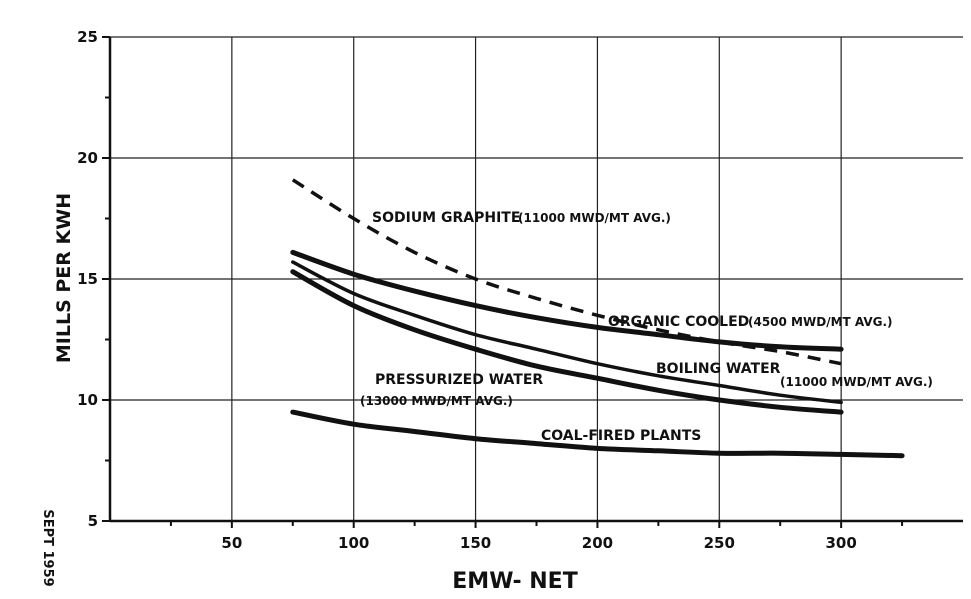 The height and width of the screenshot is (599, 971). I want to click on series-label-coal-fired-plants: COAL-FIRED PLANTS, so click(621, 436).